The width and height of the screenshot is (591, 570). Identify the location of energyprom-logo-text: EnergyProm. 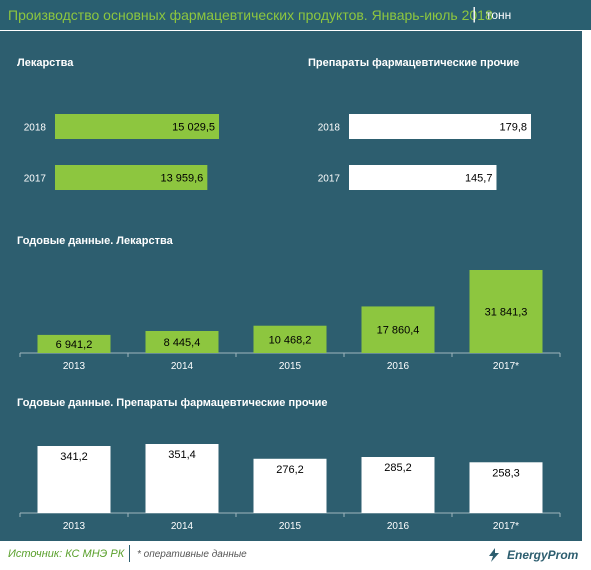
(543, 555).